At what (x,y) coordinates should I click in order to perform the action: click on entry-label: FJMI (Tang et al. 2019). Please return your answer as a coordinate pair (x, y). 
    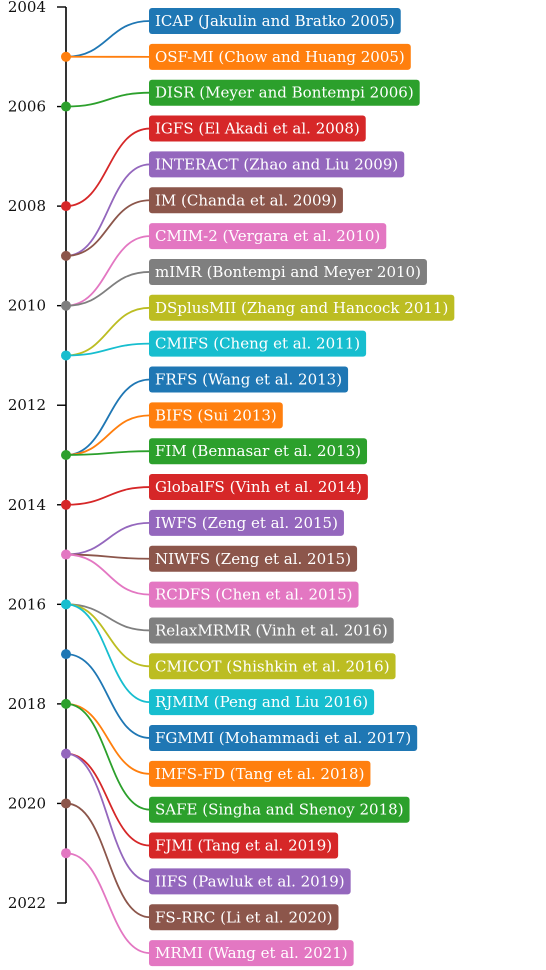
    Looking at the image, I should click on (244, 845).